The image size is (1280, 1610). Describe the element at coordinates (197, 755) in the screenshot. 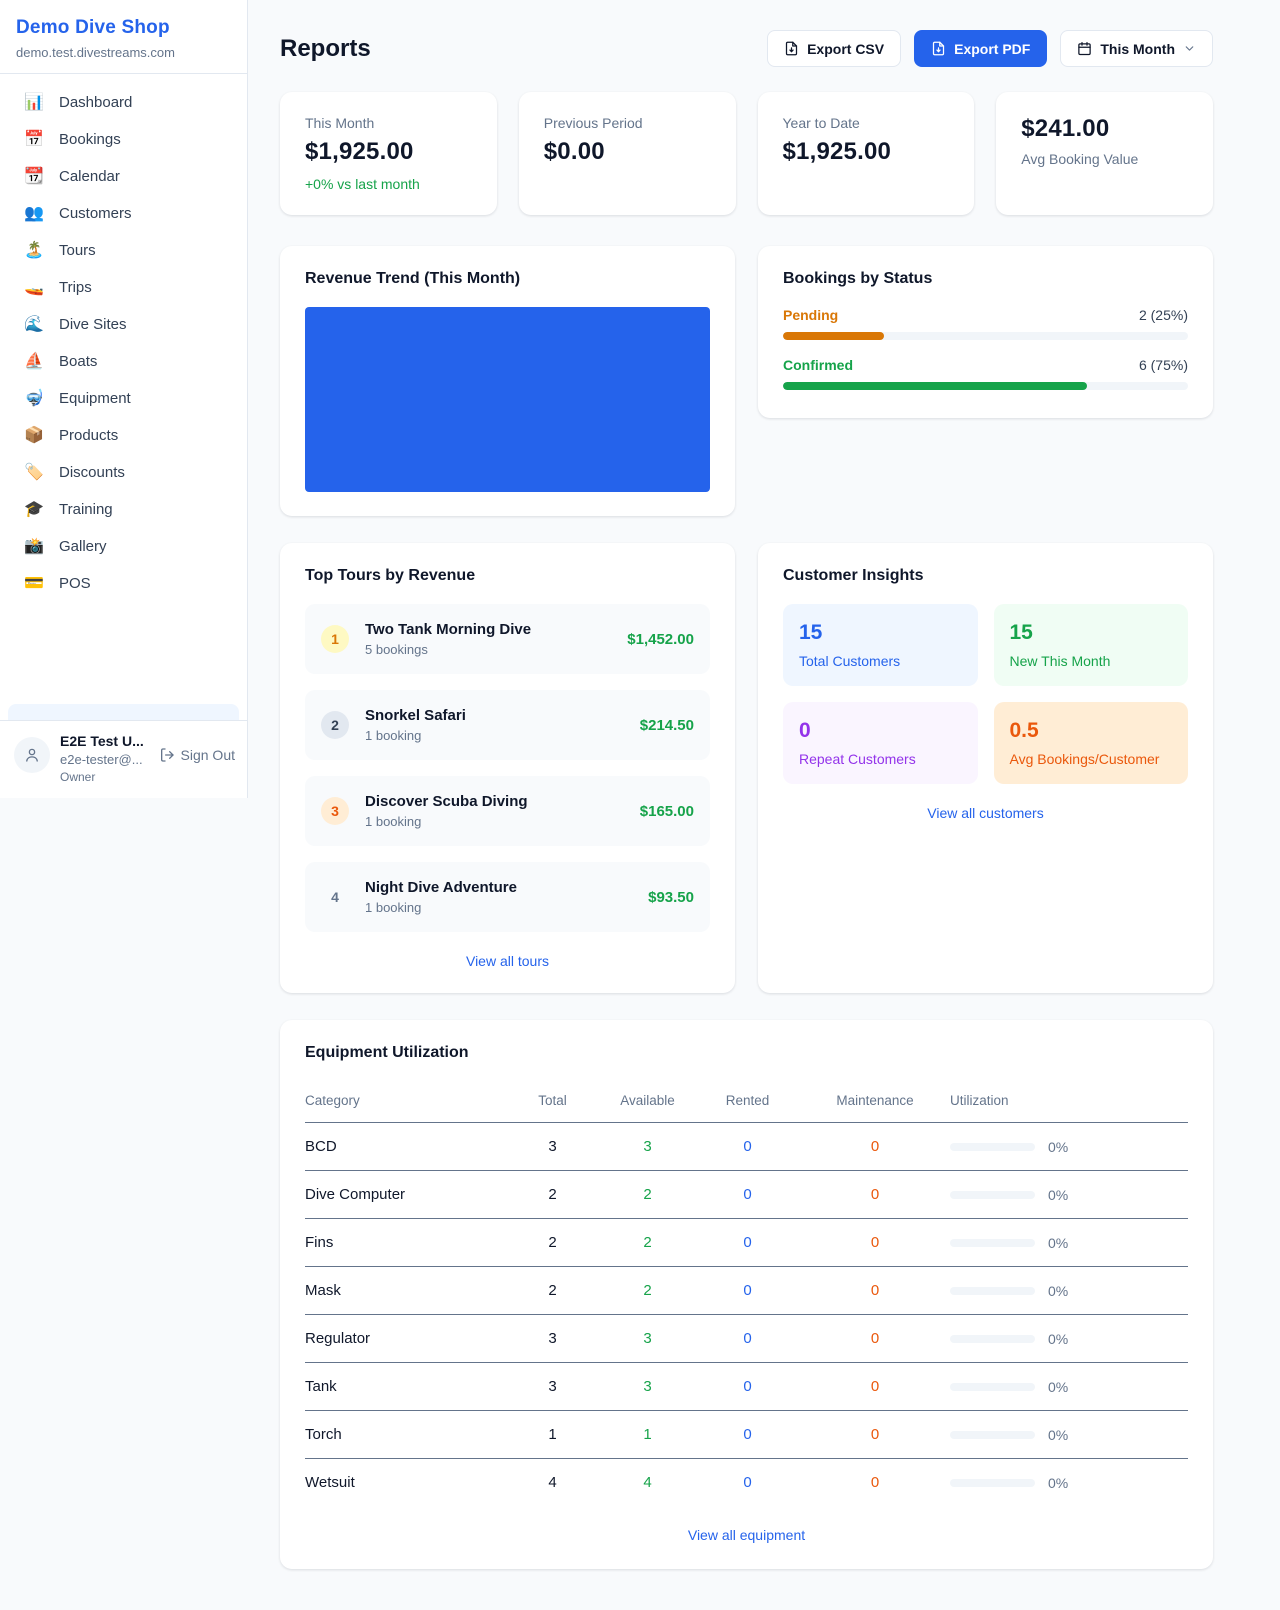

I see `sign-out-button: Sign Out` at that location.